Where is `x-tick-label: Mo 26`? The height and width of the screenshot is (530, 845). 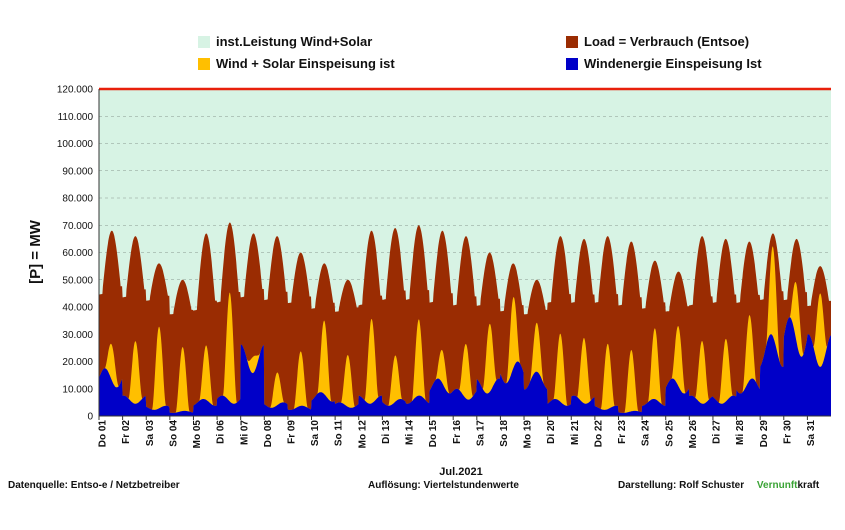
x-tick-label: Mo 26 is located at coordinates (693, 434).